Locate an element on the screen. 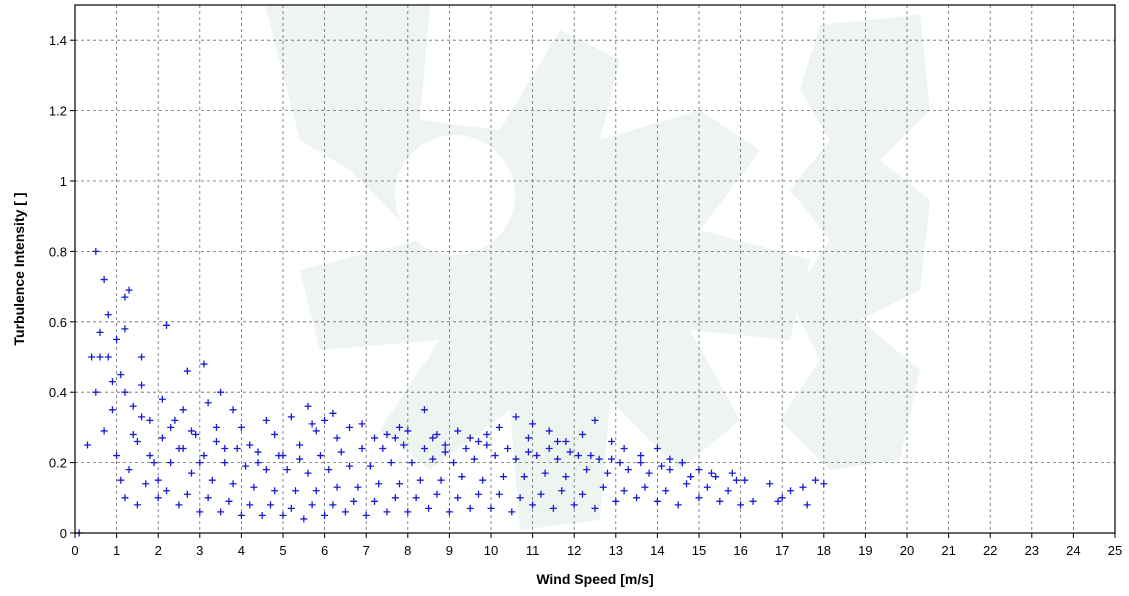  y-tick-label: 0 is located at coordinates (63, 533).